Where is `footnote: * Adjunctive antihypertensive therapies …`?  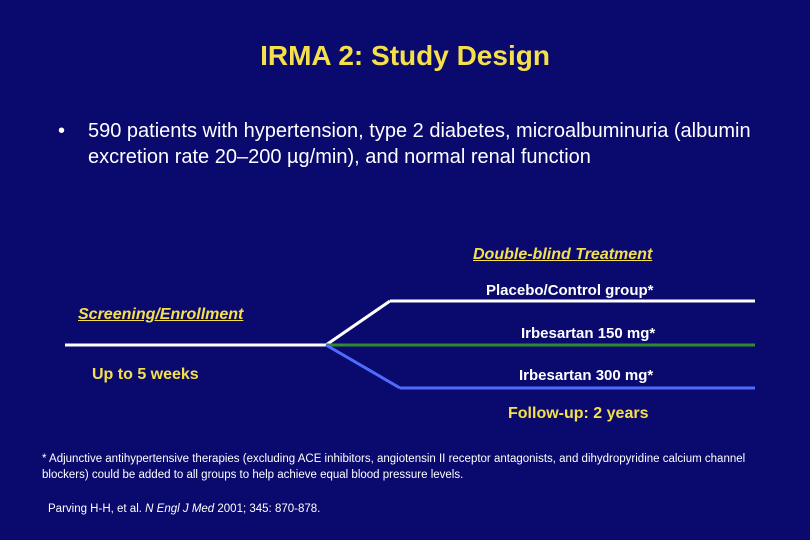
footnote: * Adjunctive antihypertensive therapies … is located at coordinates (394, 467).